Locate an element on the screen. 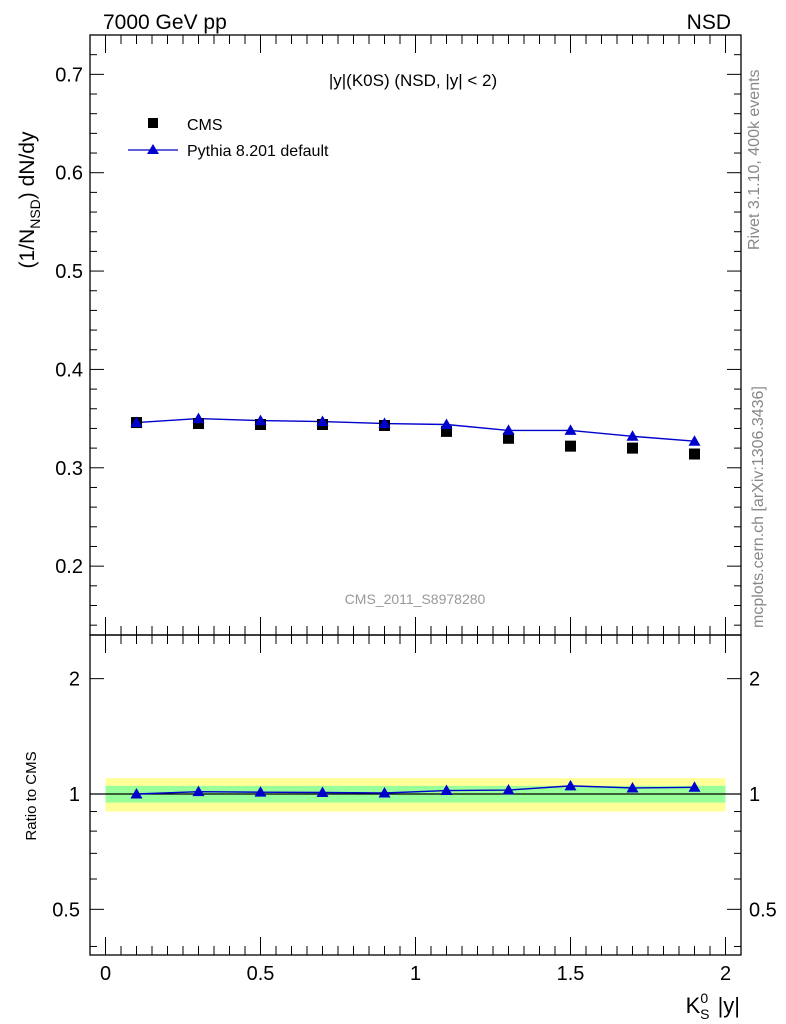  x-tick-label: 0.5 is located at coordinates (261, 974).